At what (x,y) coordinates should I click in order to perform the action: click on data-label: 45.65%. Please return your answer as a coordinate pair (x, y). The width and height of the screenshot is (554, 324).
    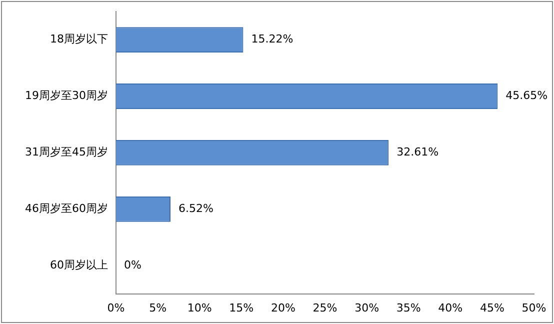
    Looking at the image, I should click on (527, 95).